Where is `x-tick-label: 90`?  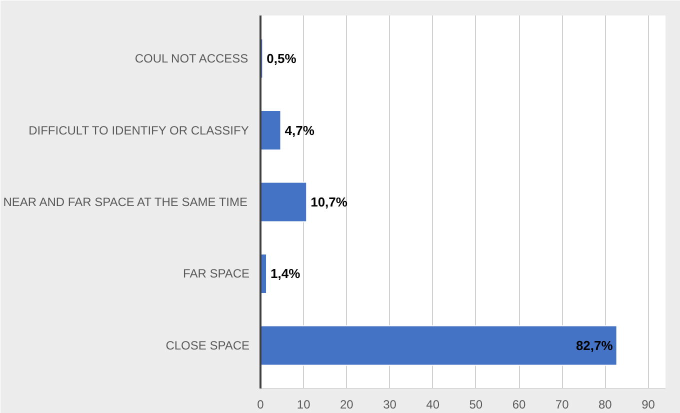
x-tick-label: 90 is located at coordinates (649, 405).